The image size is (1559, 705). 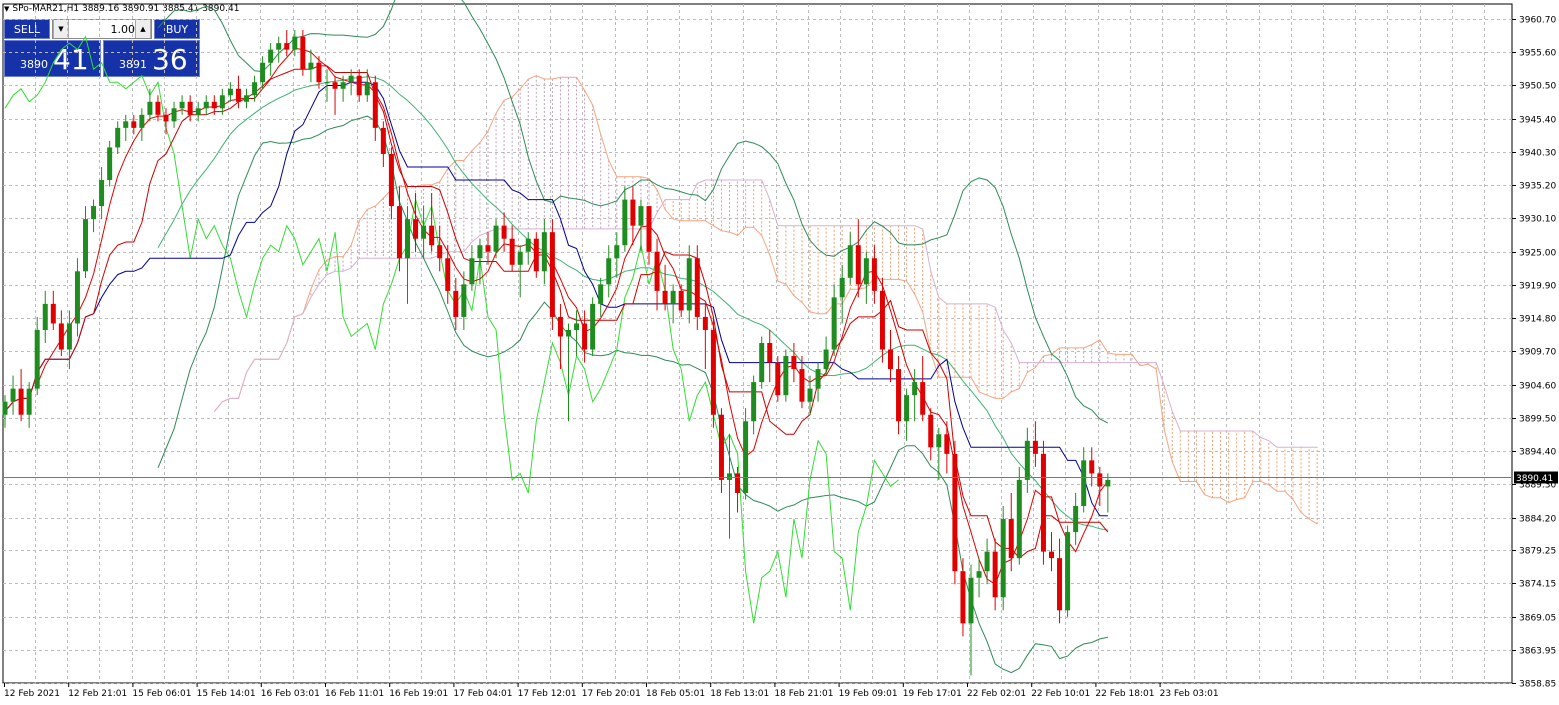 I want to click on y-tick-label: 3960.70, so click(x=1537, y=21).